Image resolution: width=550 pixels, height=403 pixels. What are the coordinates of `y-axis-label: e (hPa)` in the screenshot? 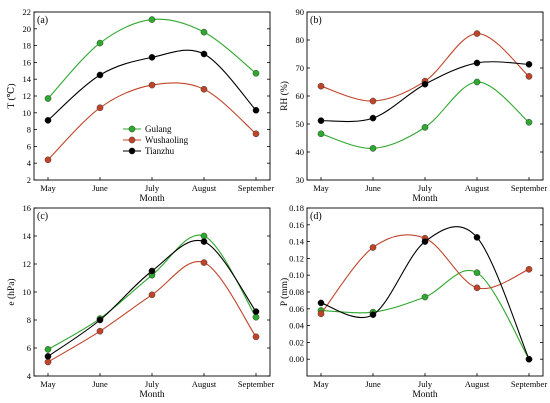 It's located at (11, 291).